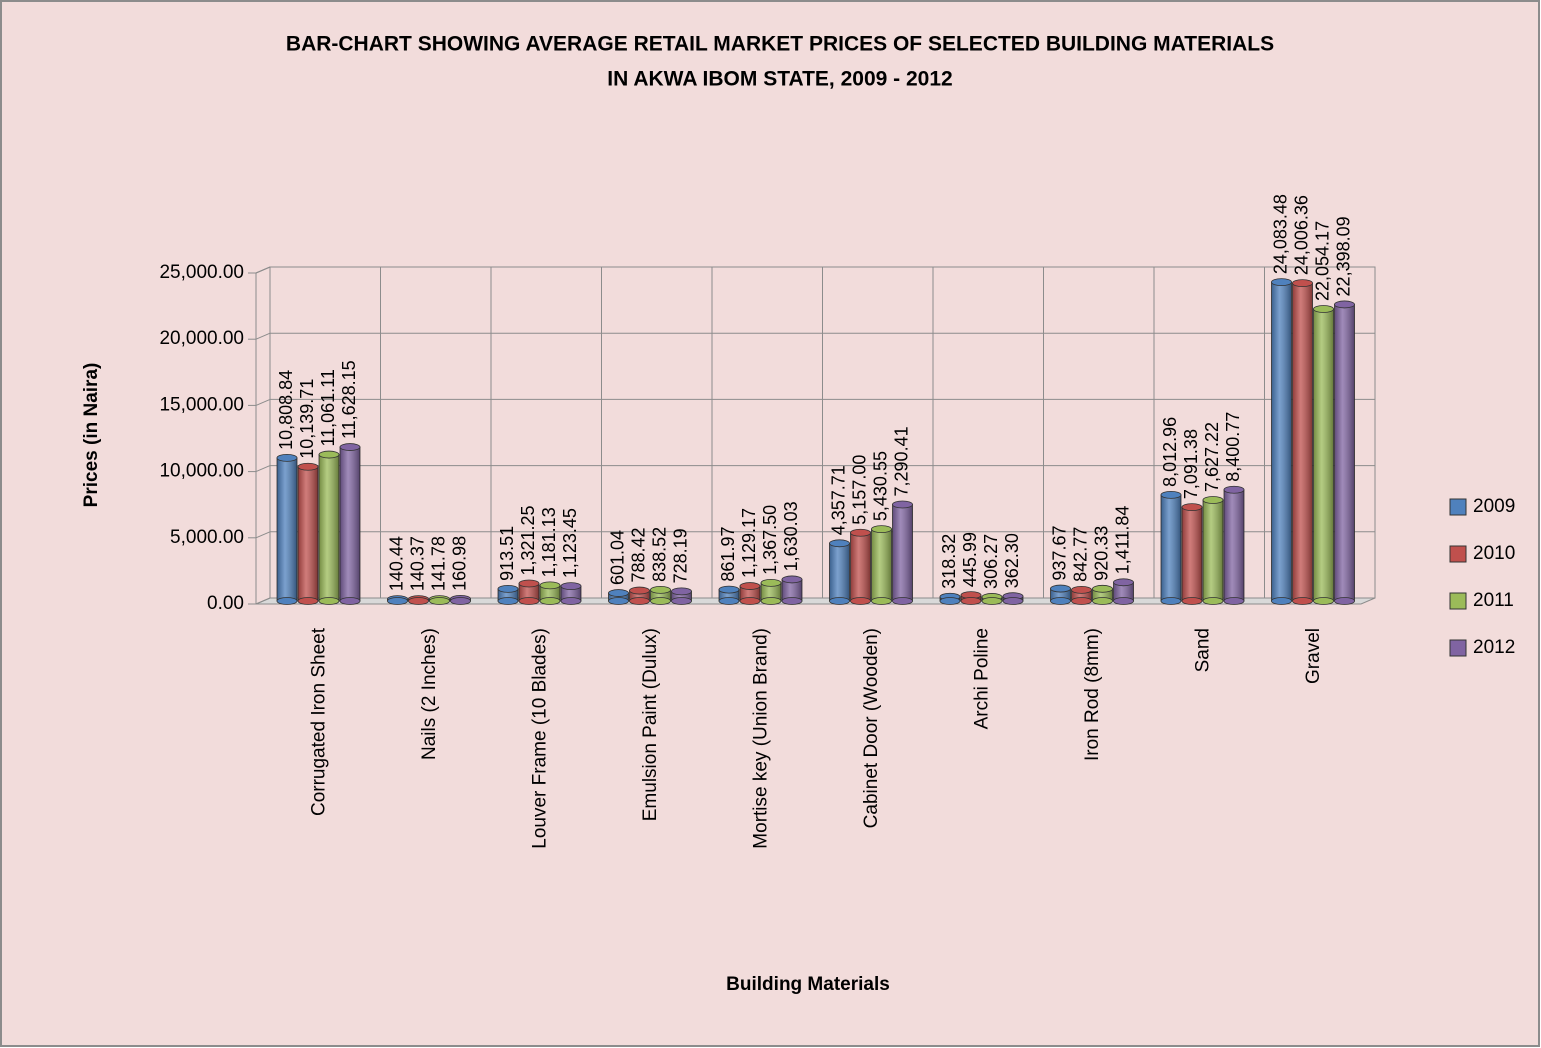  I want to click on x-tick-label: Mortise key (Union Brand), so click(760, 738).